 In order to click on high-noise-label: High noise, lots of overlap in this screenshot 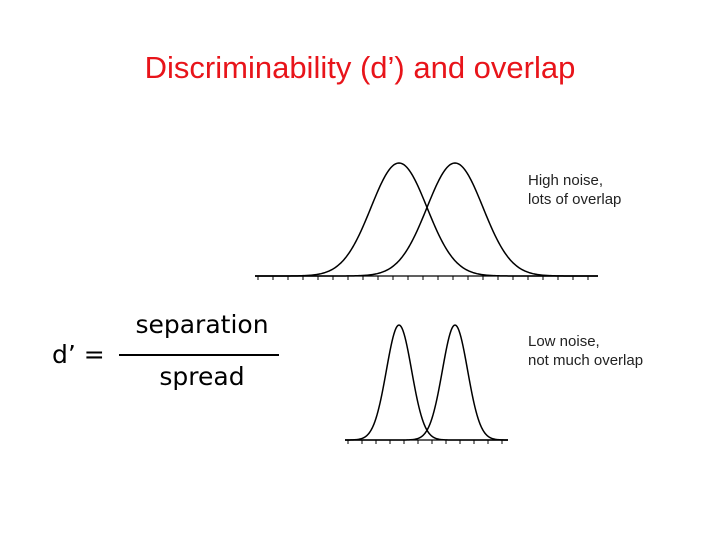, I will do `click(574, 190)`.